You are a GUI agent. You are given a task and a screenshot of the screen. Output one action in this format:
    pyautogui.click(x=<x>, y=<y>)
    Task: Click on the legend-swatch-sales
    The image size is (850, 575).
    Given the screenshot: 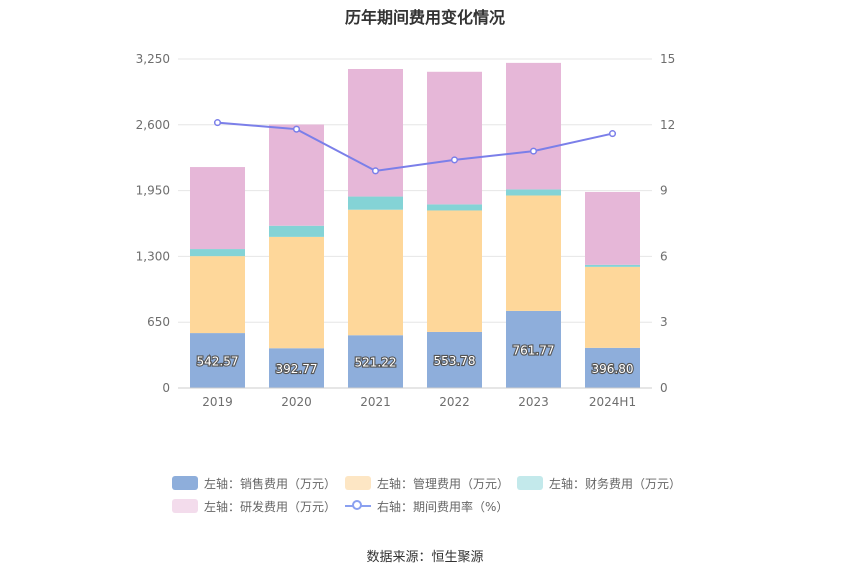 What is the action you would take?
    pyautogui.click(x=185, y=483)
    